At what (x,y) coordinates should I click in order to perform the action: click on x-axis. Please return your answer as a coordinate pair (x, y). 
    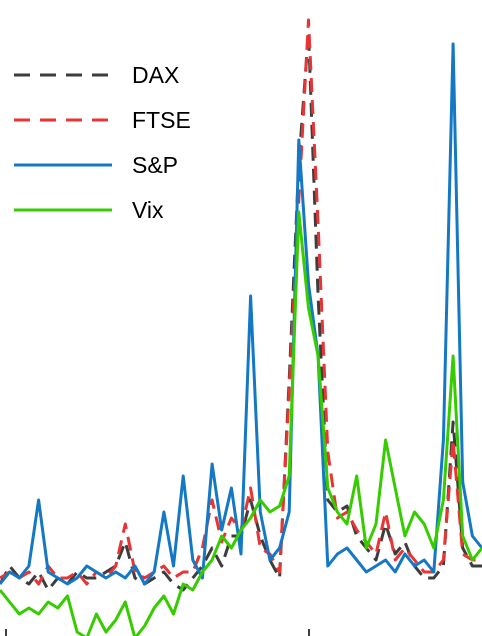
    Looking at the image, I should click on (157, 632).